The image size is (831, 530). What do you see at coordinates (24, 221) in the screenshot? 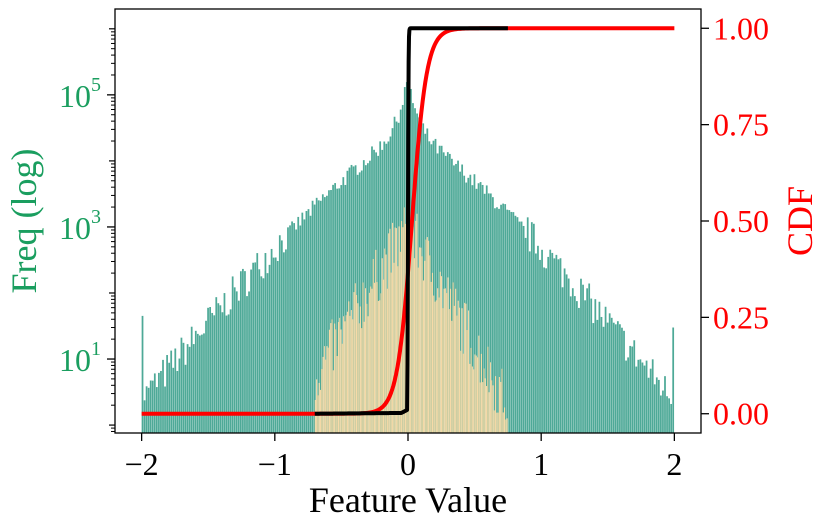
I see `y-left-axis-label: Freq (log)` at bounding box center [24, 221].